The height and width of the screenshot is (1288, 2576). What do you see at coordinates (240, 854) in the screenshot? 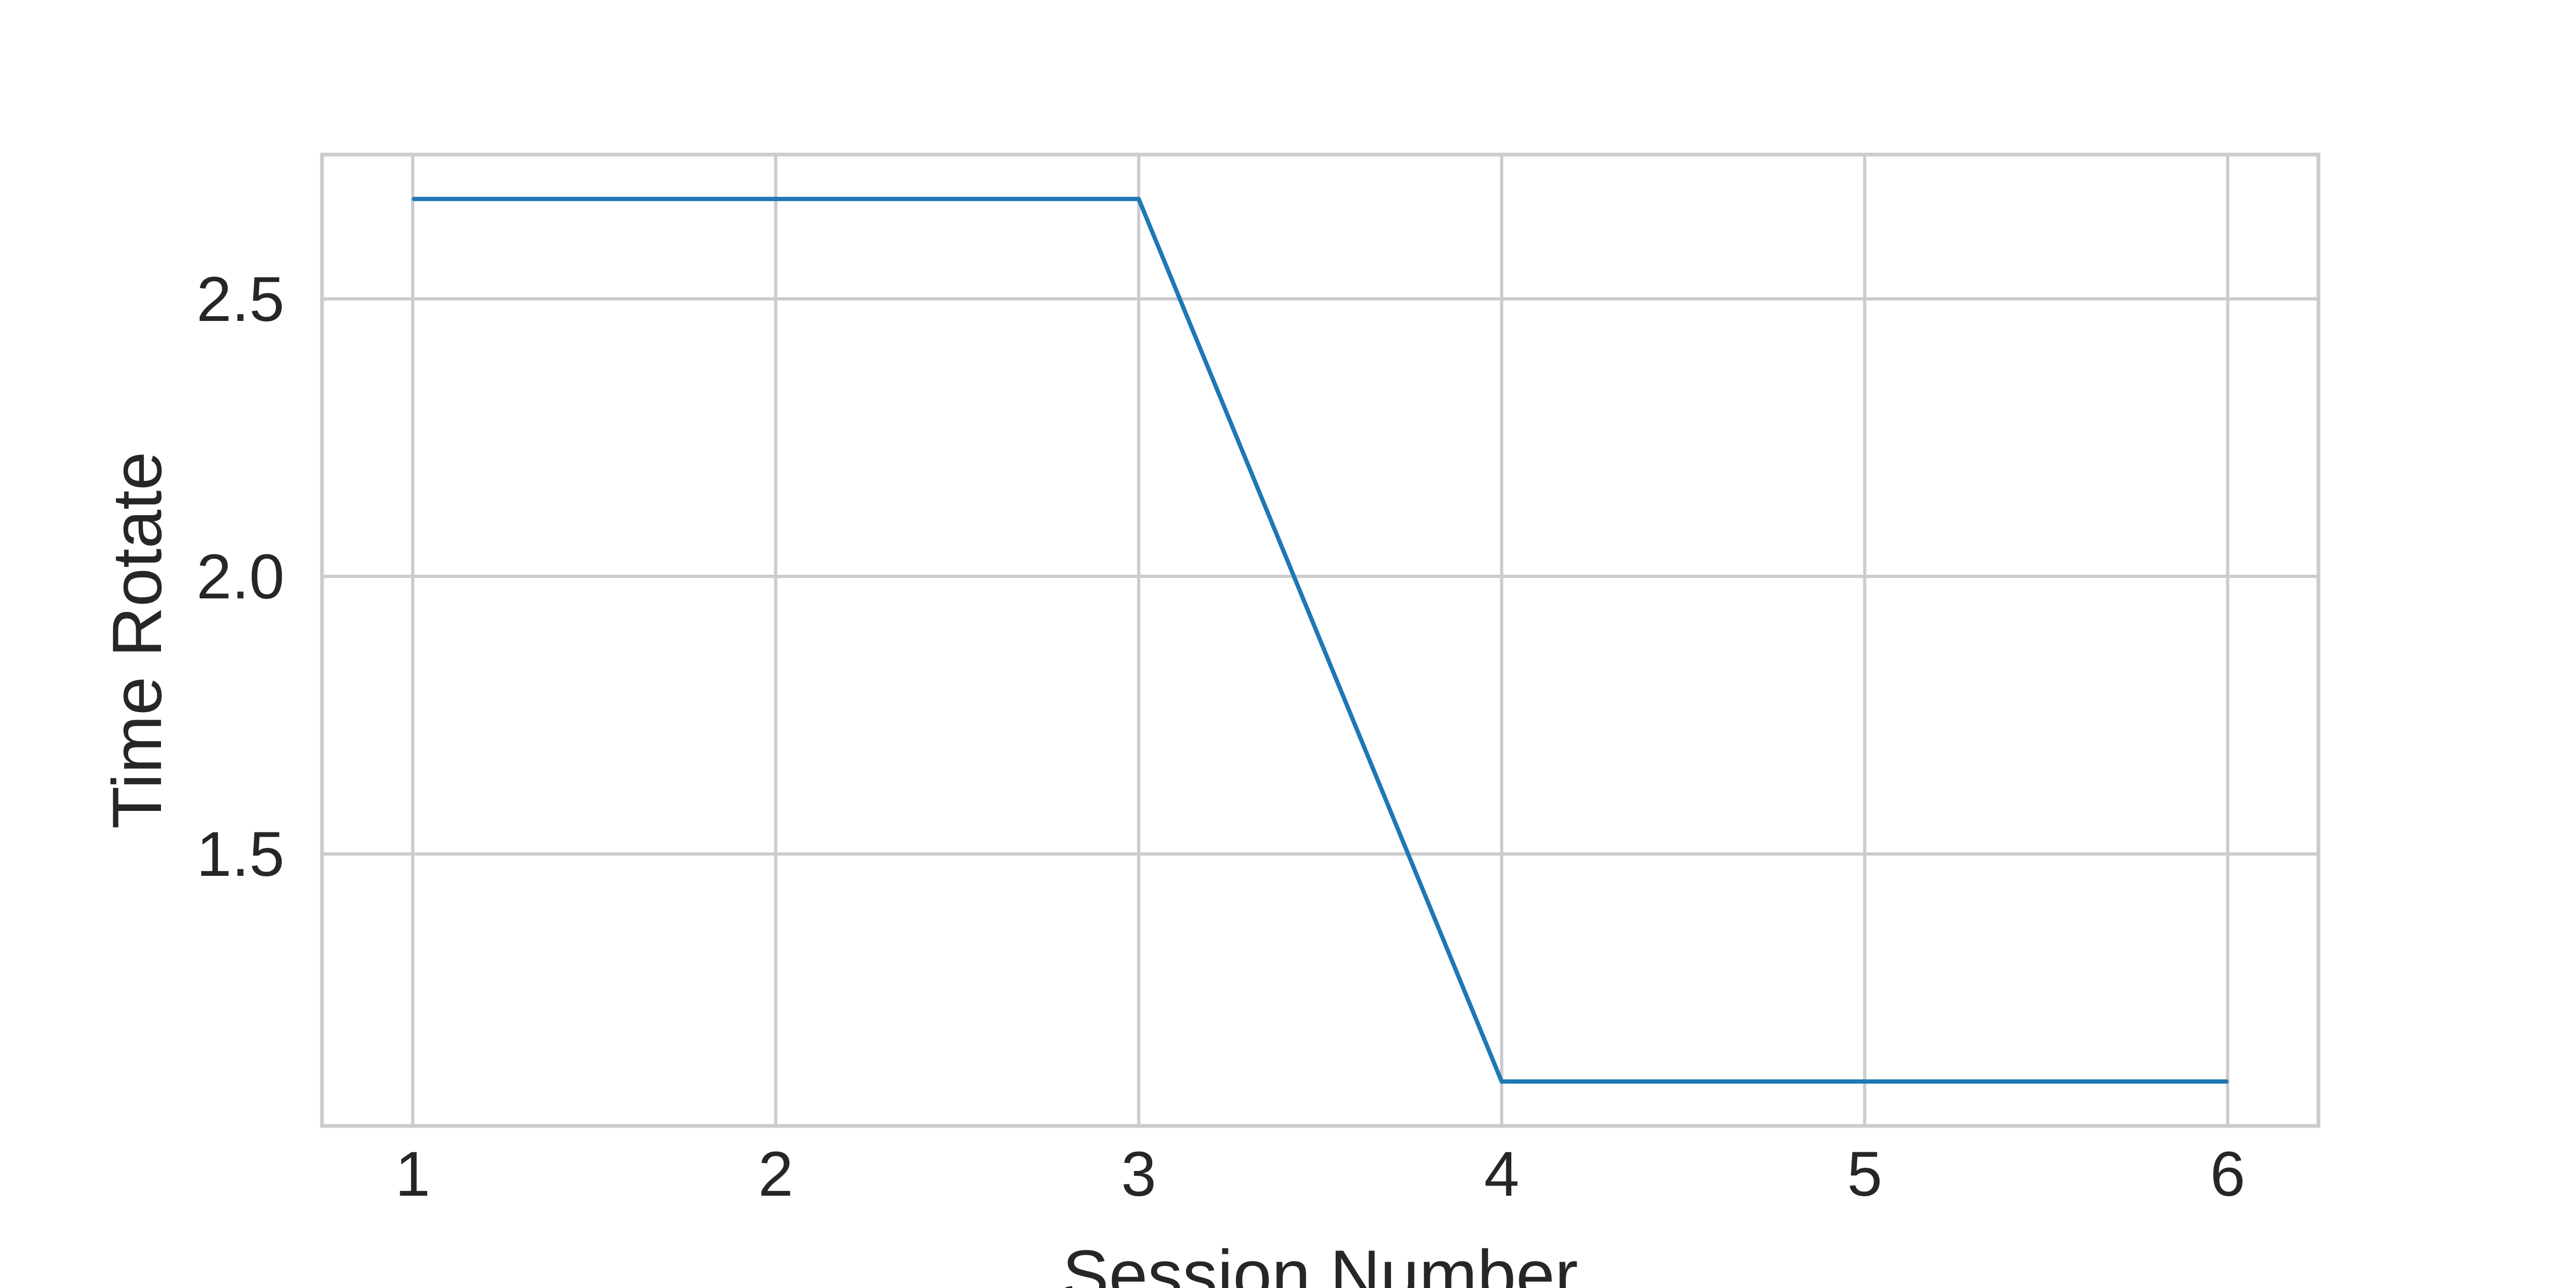
I see `y-tick-label: 1.5` at bounding box center [240, 854].